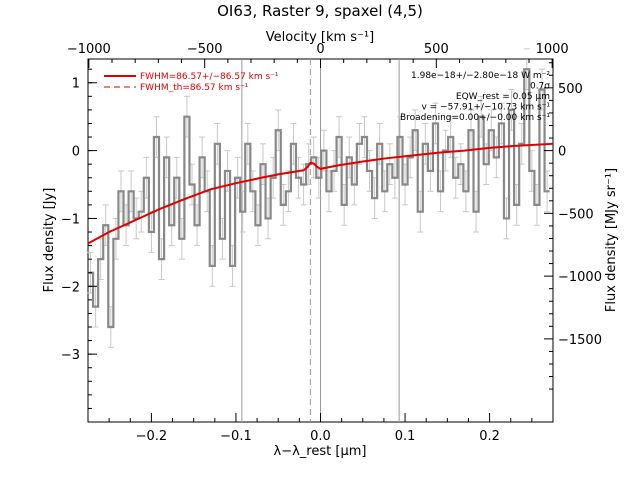 The height and width of the screenshot is (480, 640). What do you see at coordinates (480, 76) in the screenshot?
I see `annotation-text: 1.98e−18+/−2.80e−18 W m⁻²` at bounding box center [480, 76].